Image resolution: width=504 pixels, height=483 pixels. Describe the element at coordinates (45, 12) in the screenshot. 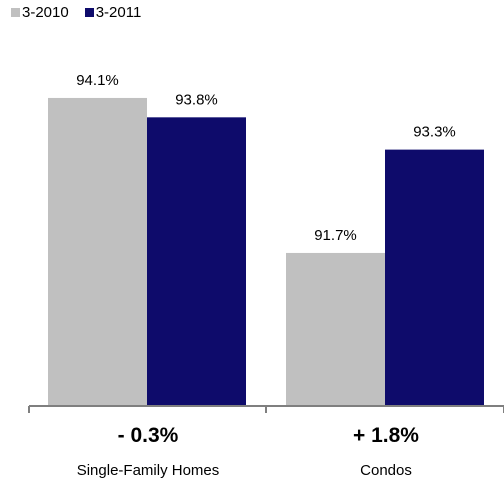

I see `legend-label-3-2010: 3-2010` at that location.